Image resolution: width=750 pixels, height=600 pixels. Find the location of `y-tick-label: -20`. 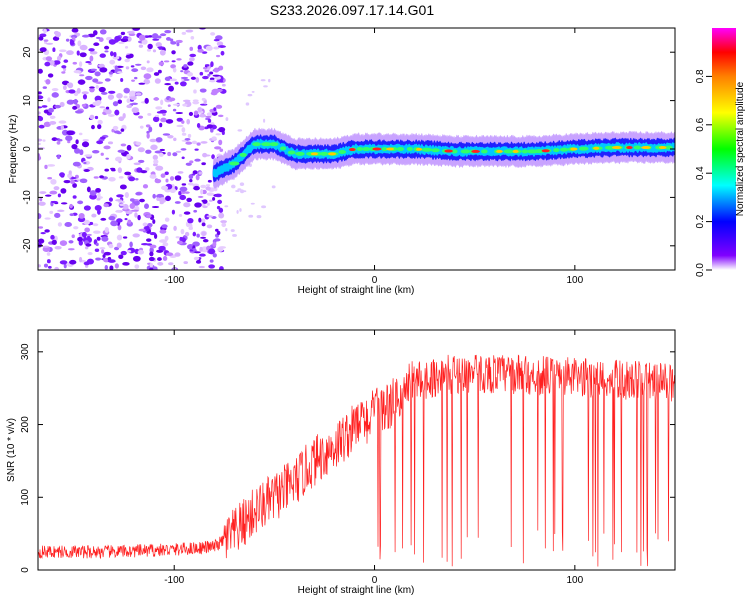

y-tick-label: -20 is located at coordinates (27, 245).